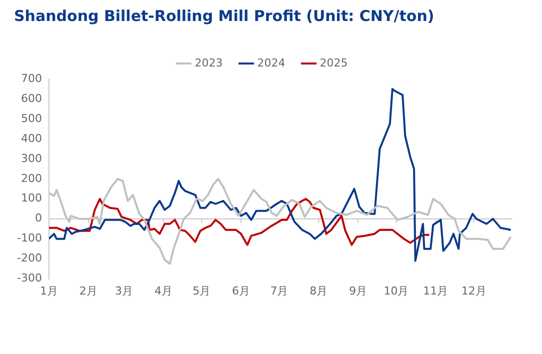 Image resolution: width=542 pixels, height=354 pixels. I want to click on y-tick-label: 700, so click(31, 78).